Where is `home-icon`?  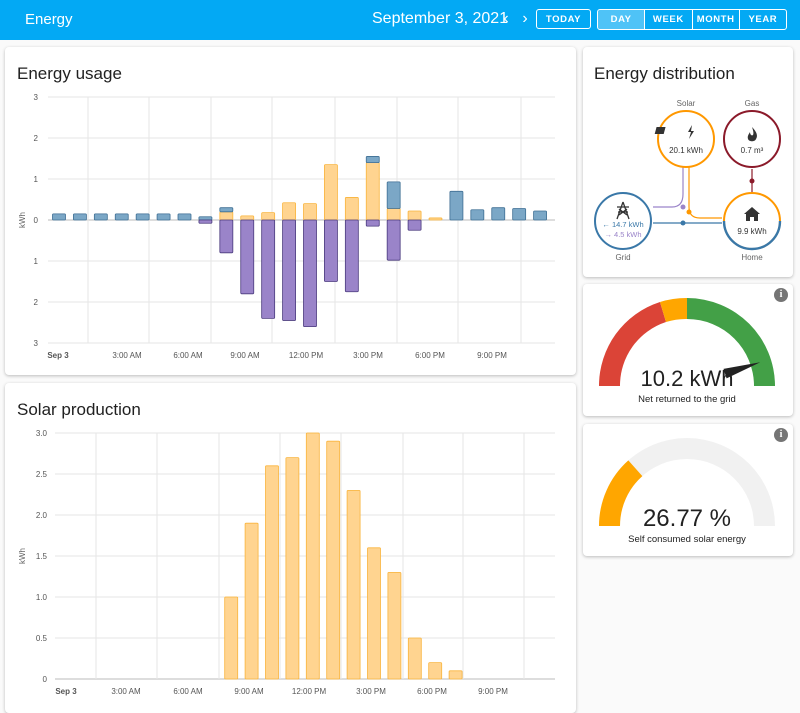
home-icon is located at coordinates (752, 214).